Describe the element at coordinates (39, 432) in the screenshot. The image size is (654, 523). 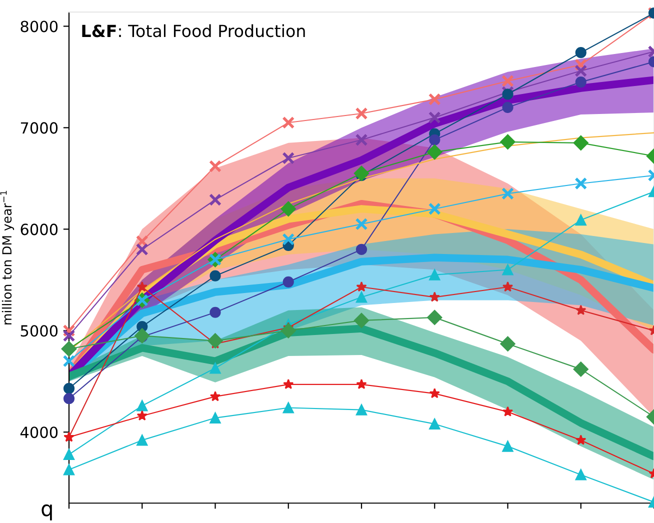
I see `y-tick-label: 4000` at that location.